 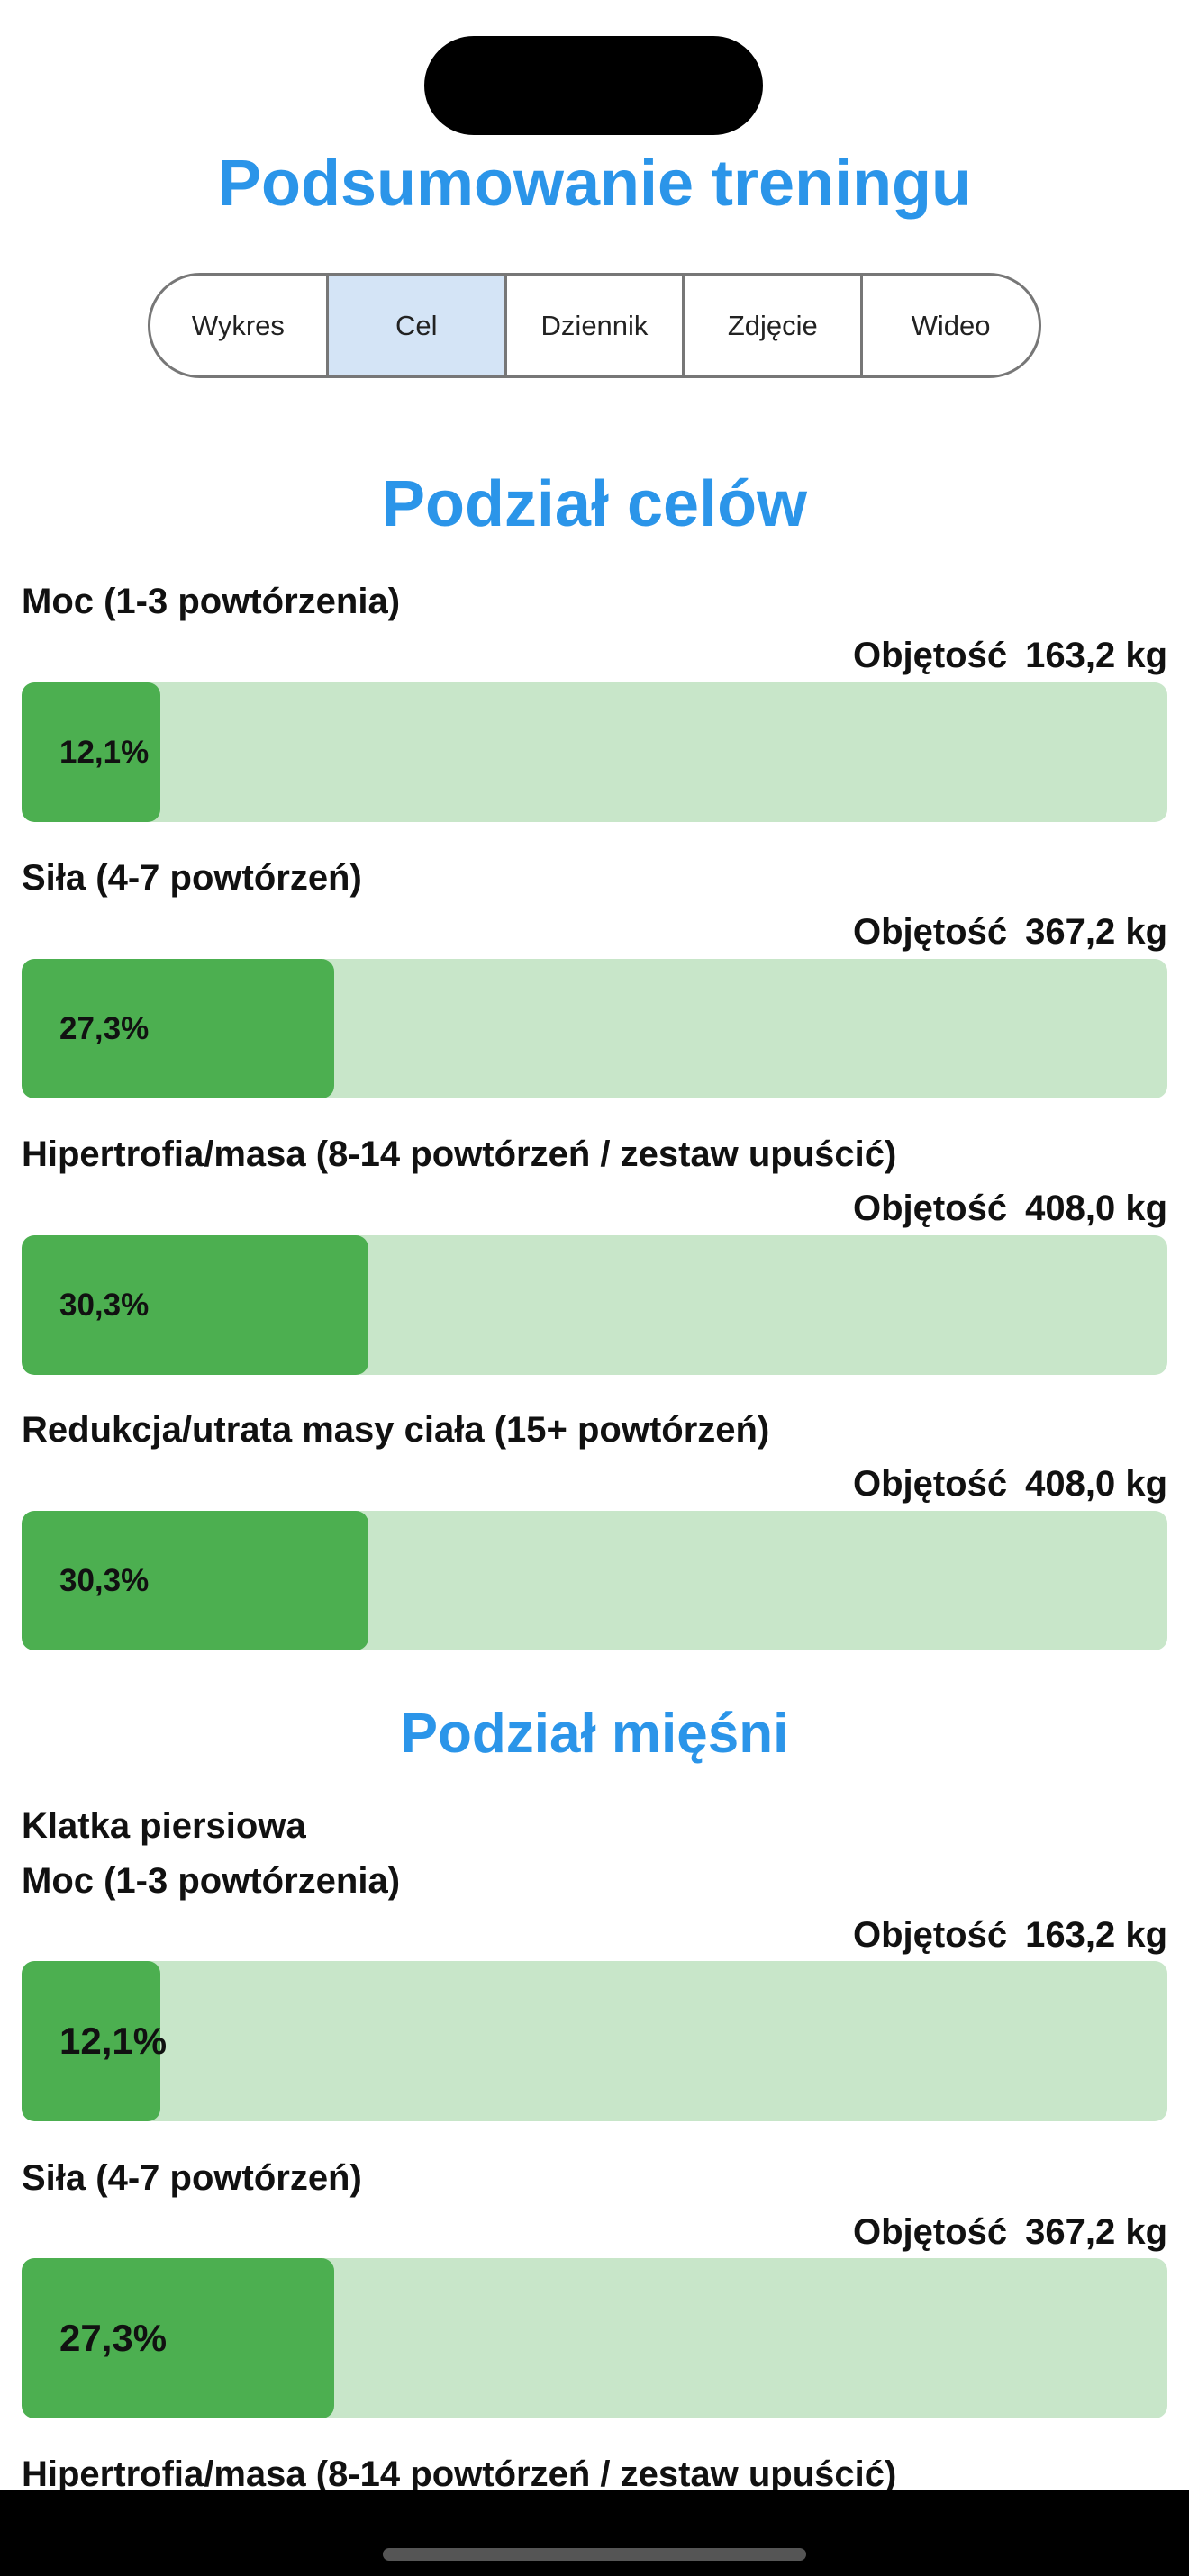 I want to click on muscle-group: Klatka piersiowa, so click(x=164, y=1826).